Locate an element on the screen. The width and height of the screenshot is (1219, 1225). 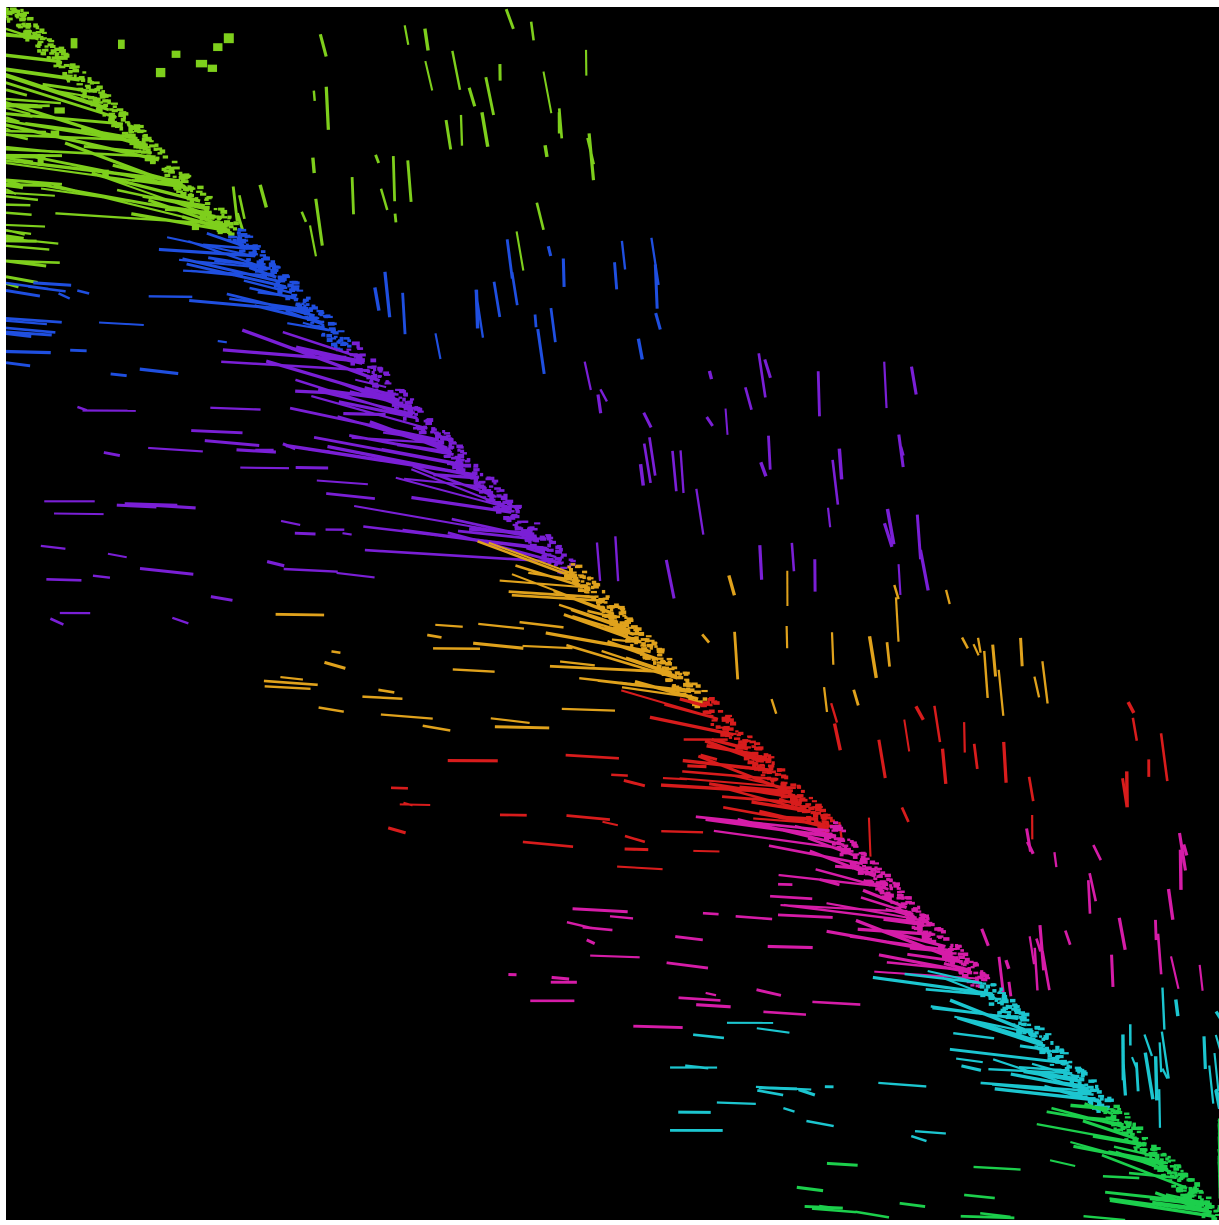
fan-stroke-orange is located at coordinates (634, 684).